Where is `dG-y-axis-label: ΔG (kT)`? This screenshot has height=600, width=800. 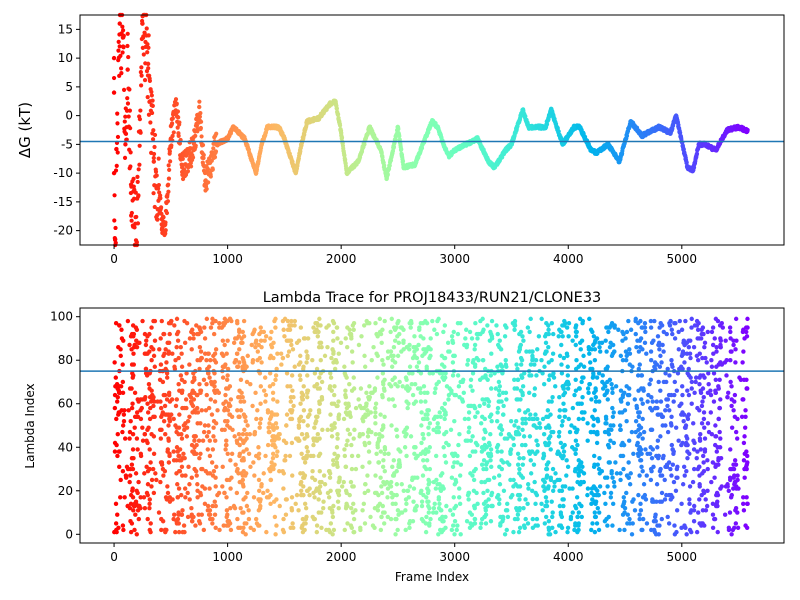 dG-y-axis-label: ΔG (kT) is located at coordinates (25, 130).